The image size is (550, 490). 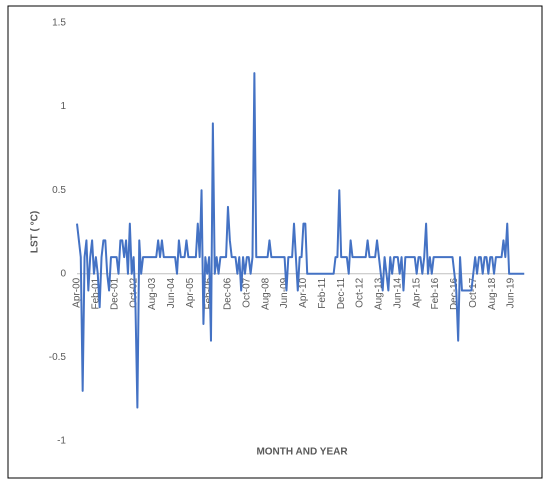 What do you see at coordinates (397, 292) in the screenshot?
I see `x-tick-label: Jun-14` at bounding box center [397, 292].